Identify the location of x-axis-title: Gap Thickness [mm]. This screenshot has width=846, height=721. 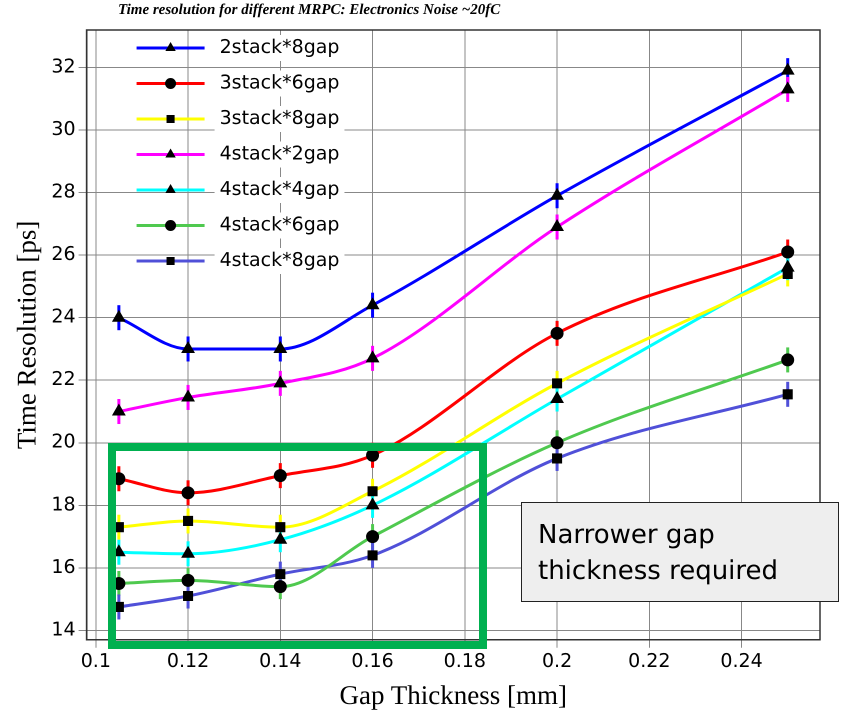
(454, 695).